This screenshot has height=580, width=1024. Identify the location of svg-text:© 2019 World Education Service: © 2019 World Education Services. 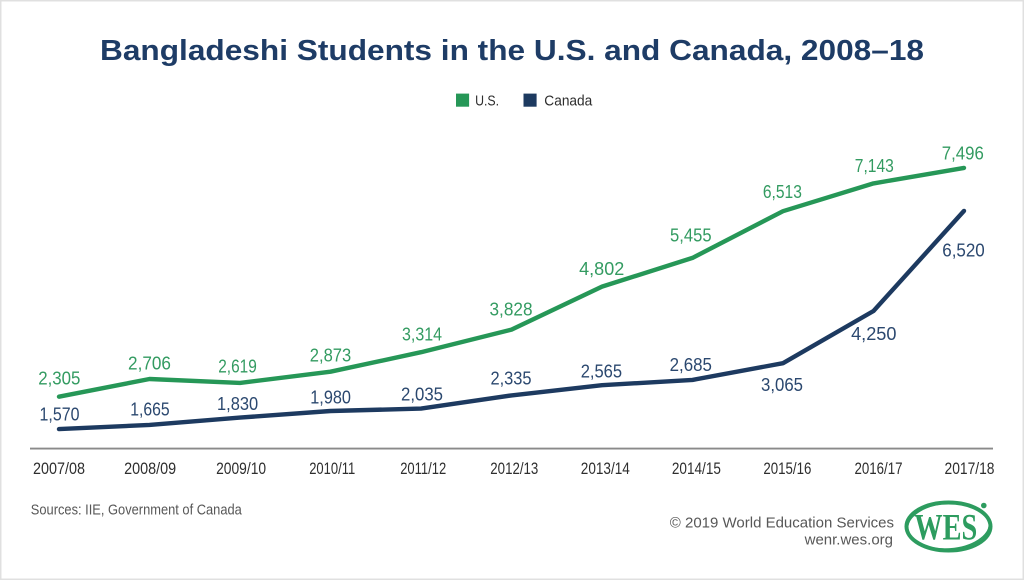
(782, 522).